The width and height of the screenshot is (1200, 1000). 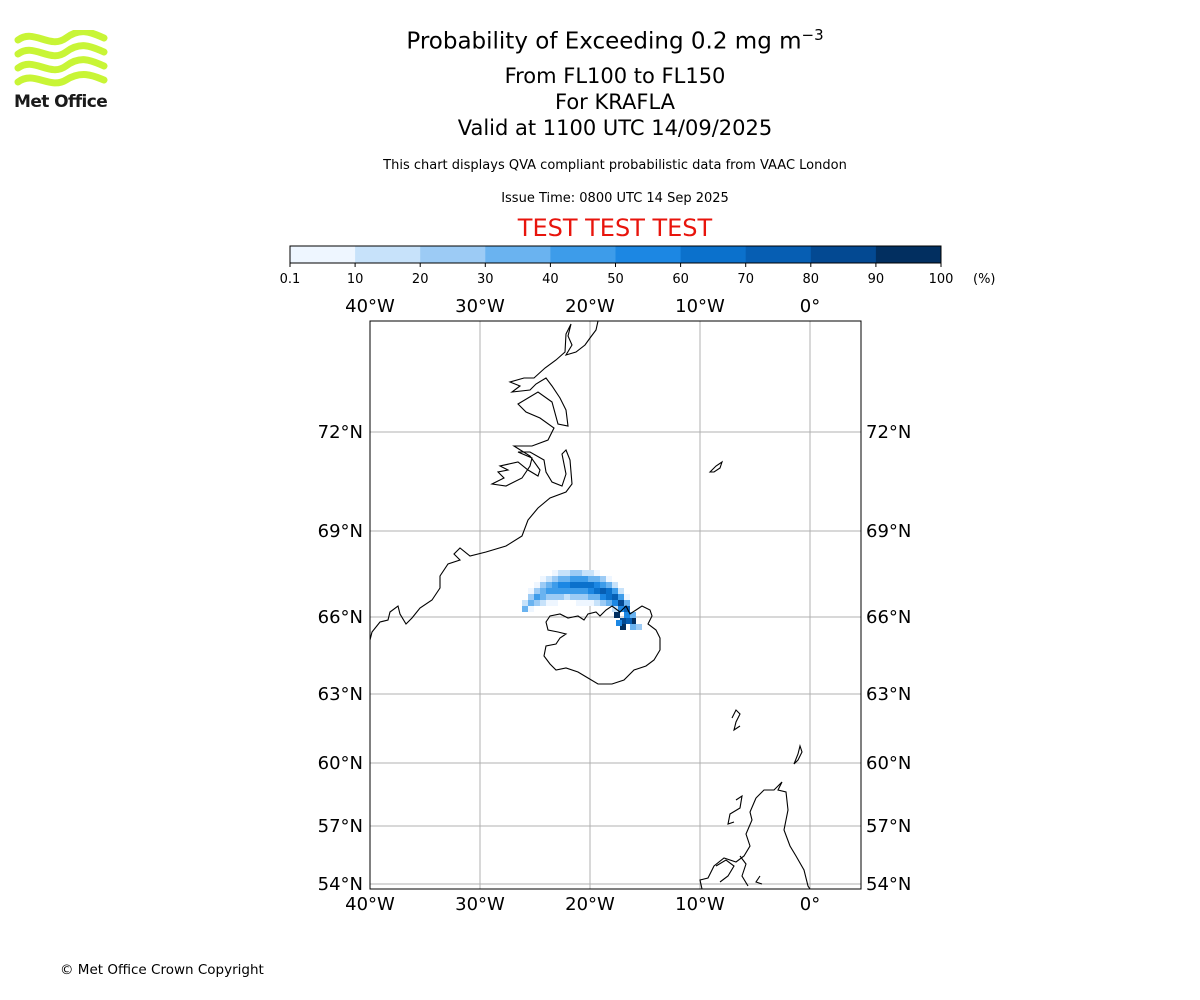 I want to click on colorbar-tick-label: 90, so click(x=876, y=279).